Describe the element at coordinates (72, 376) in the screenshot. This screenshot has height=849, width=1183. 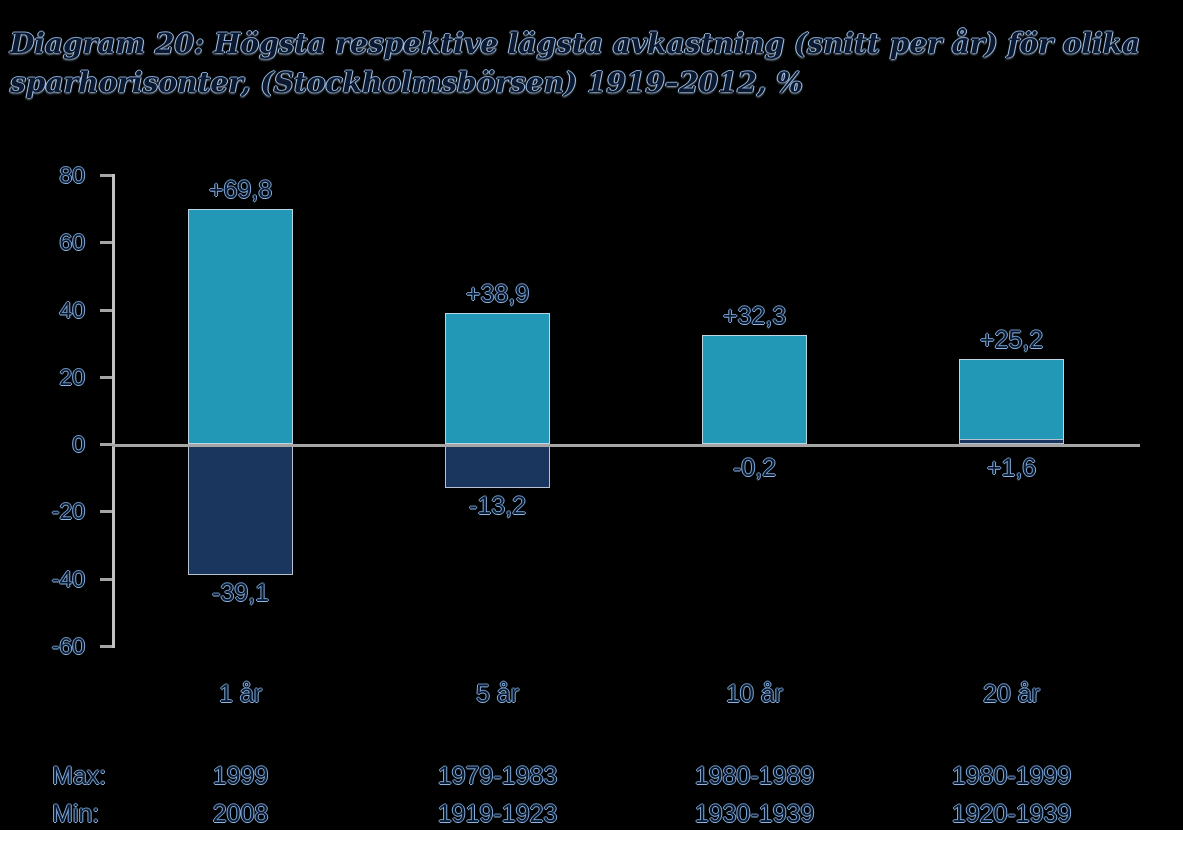
I see `y-tick-label: 20` at that location.